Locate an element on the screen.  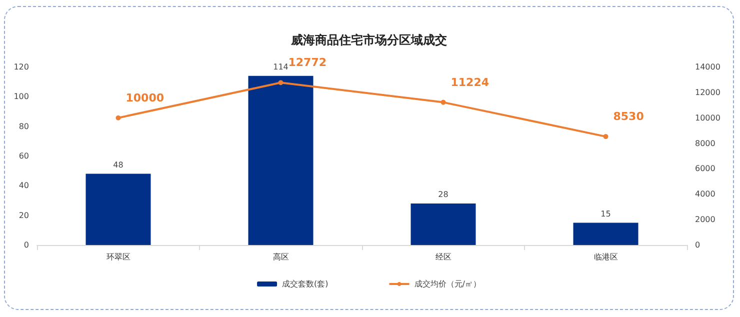
legend-label: 成交套数(套) is located at coordinates (305, 284).